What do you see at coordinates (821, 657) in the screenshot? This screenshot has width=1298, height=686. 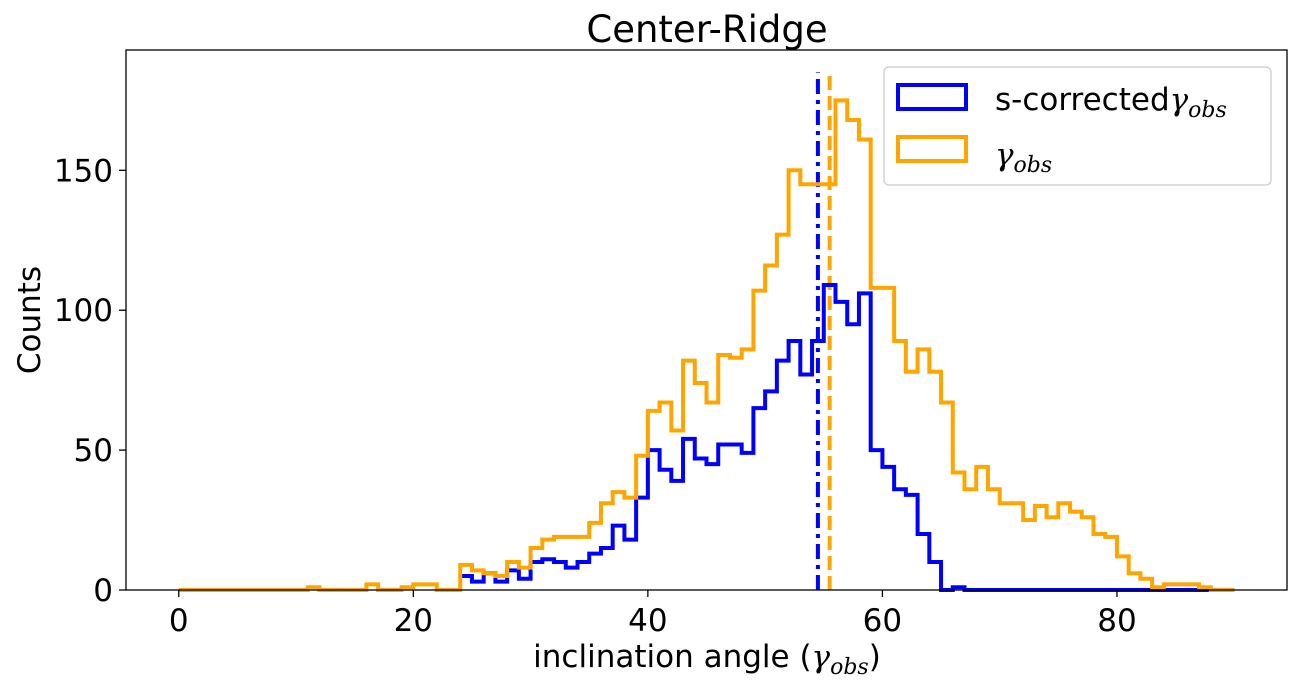 I see `x-axis-label-symbol: γ` at bounding box center [821, 657].